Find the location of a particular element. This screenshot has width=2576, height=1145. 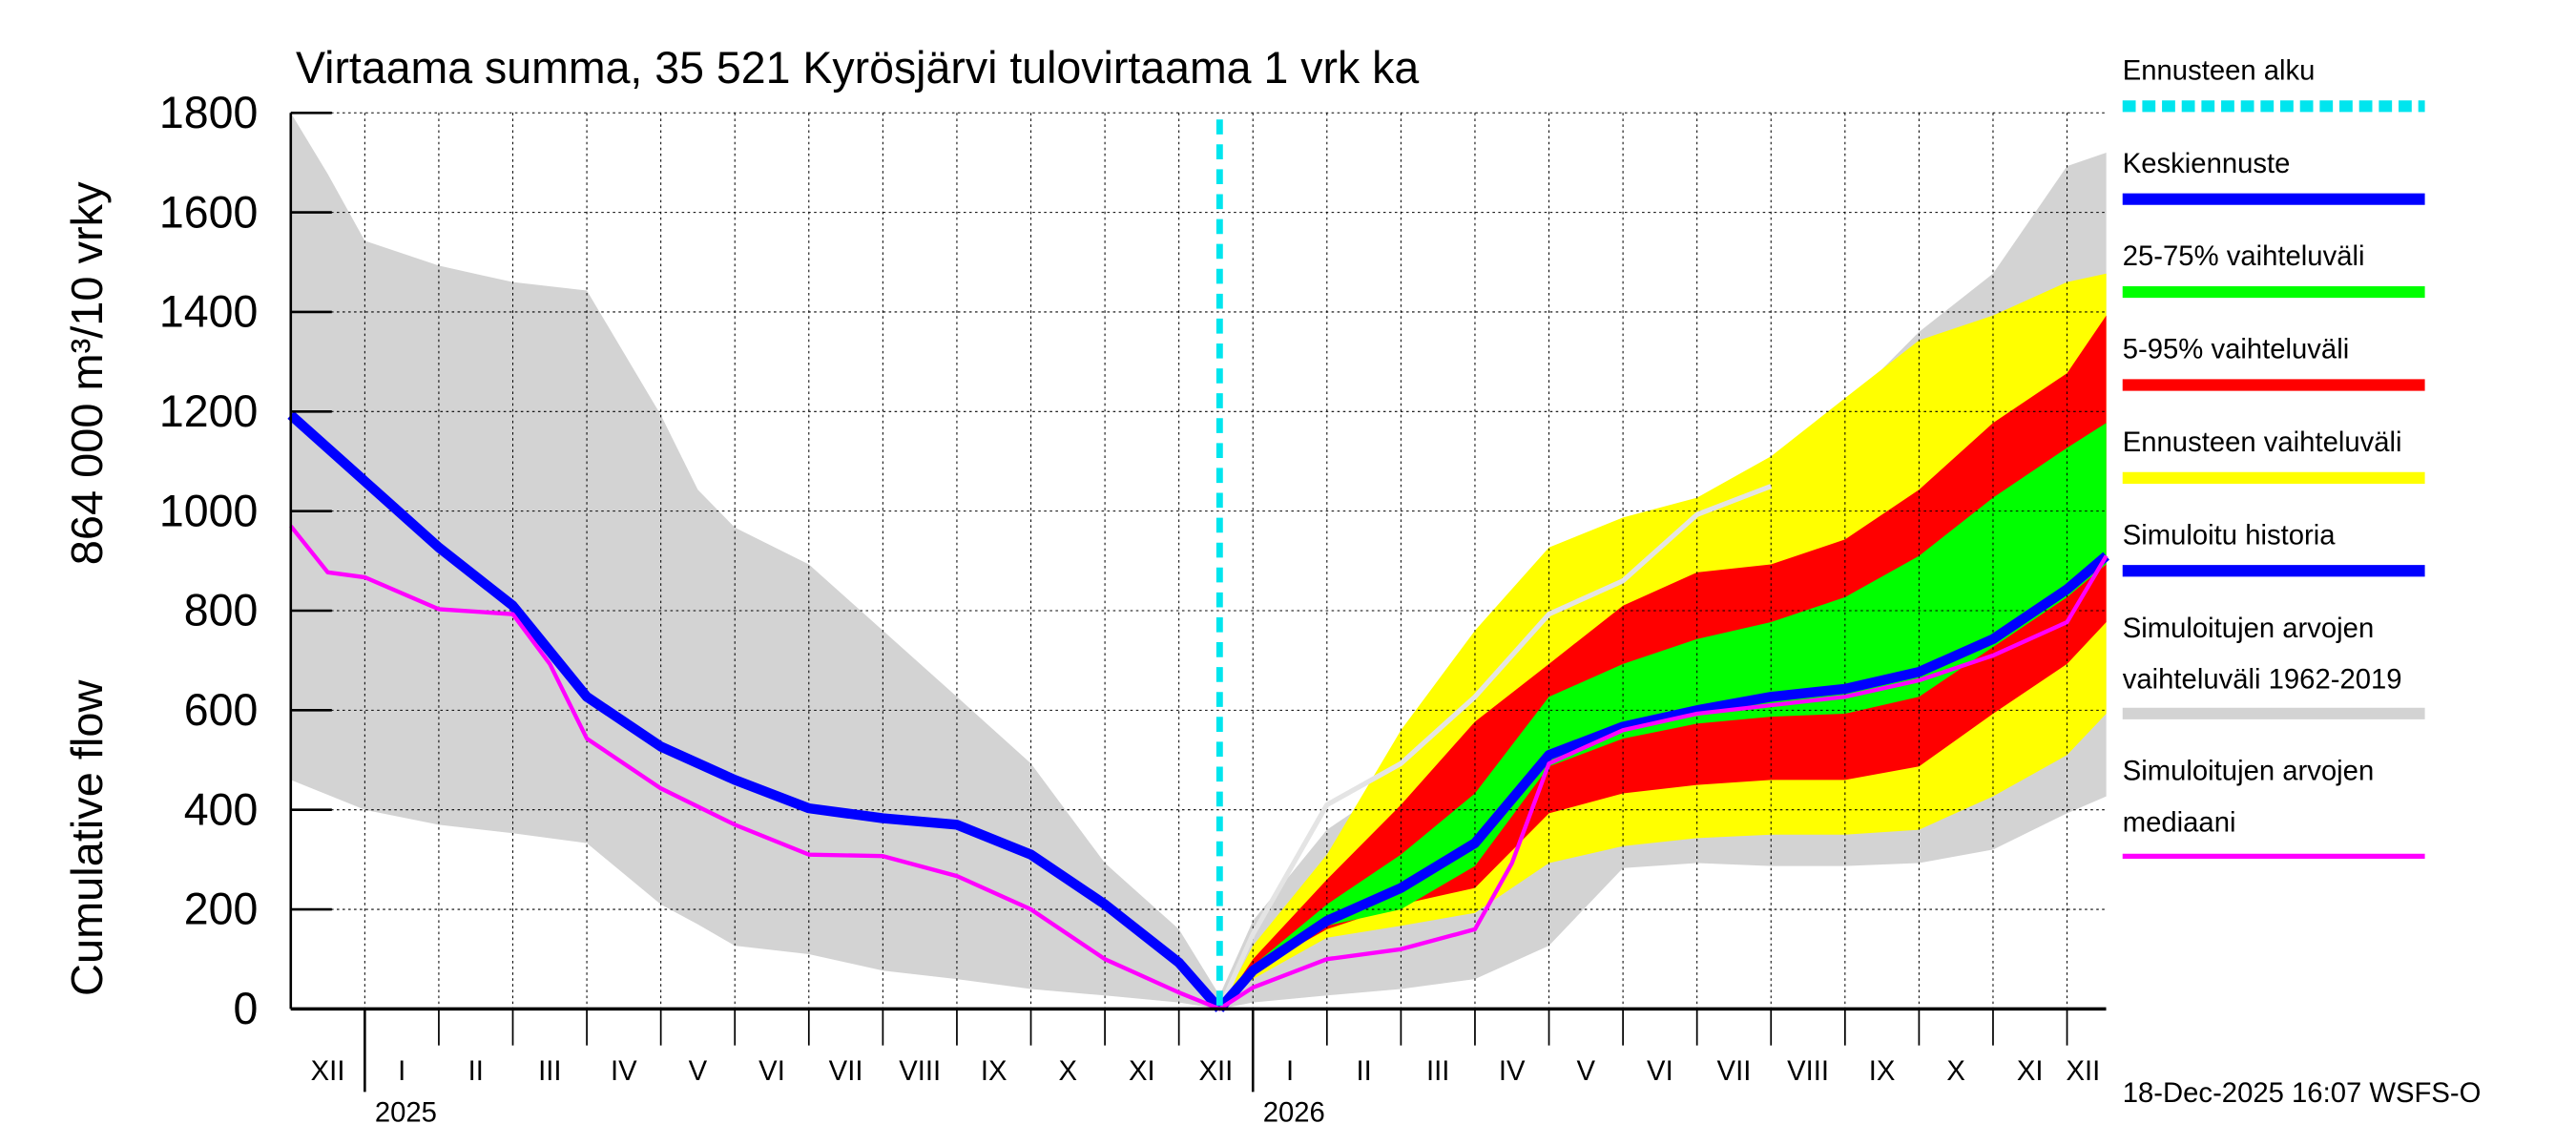

legend-label: Simuloitu historia is located at coordinates (2229, 535).